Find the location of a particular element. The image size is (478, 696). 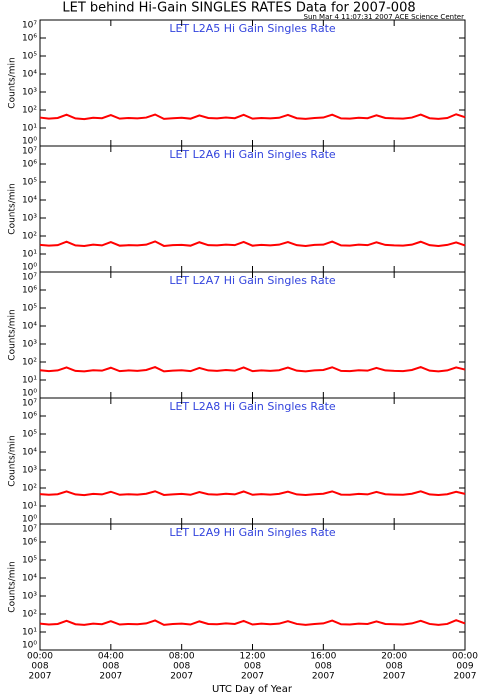

x-tick-label: 20:00 is located at coordinates (394, 657).